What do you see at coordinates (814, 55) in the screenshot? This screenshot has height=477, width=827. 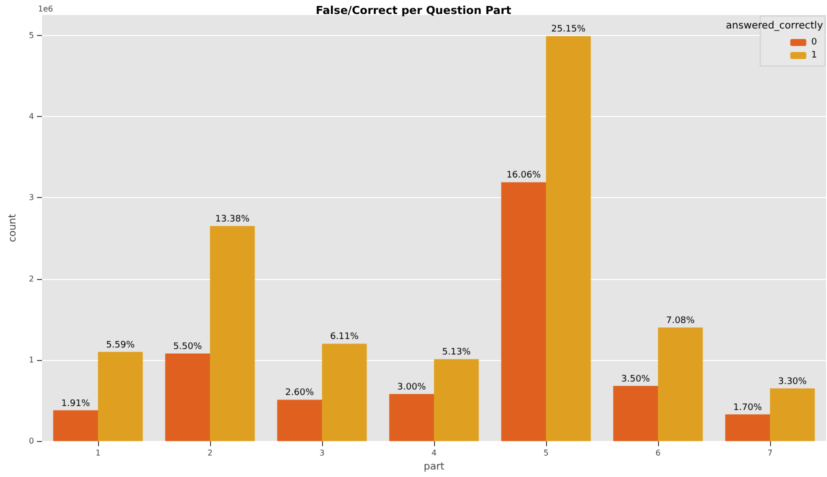 I see `legend-label: 1` at bounding box center [814, 55].